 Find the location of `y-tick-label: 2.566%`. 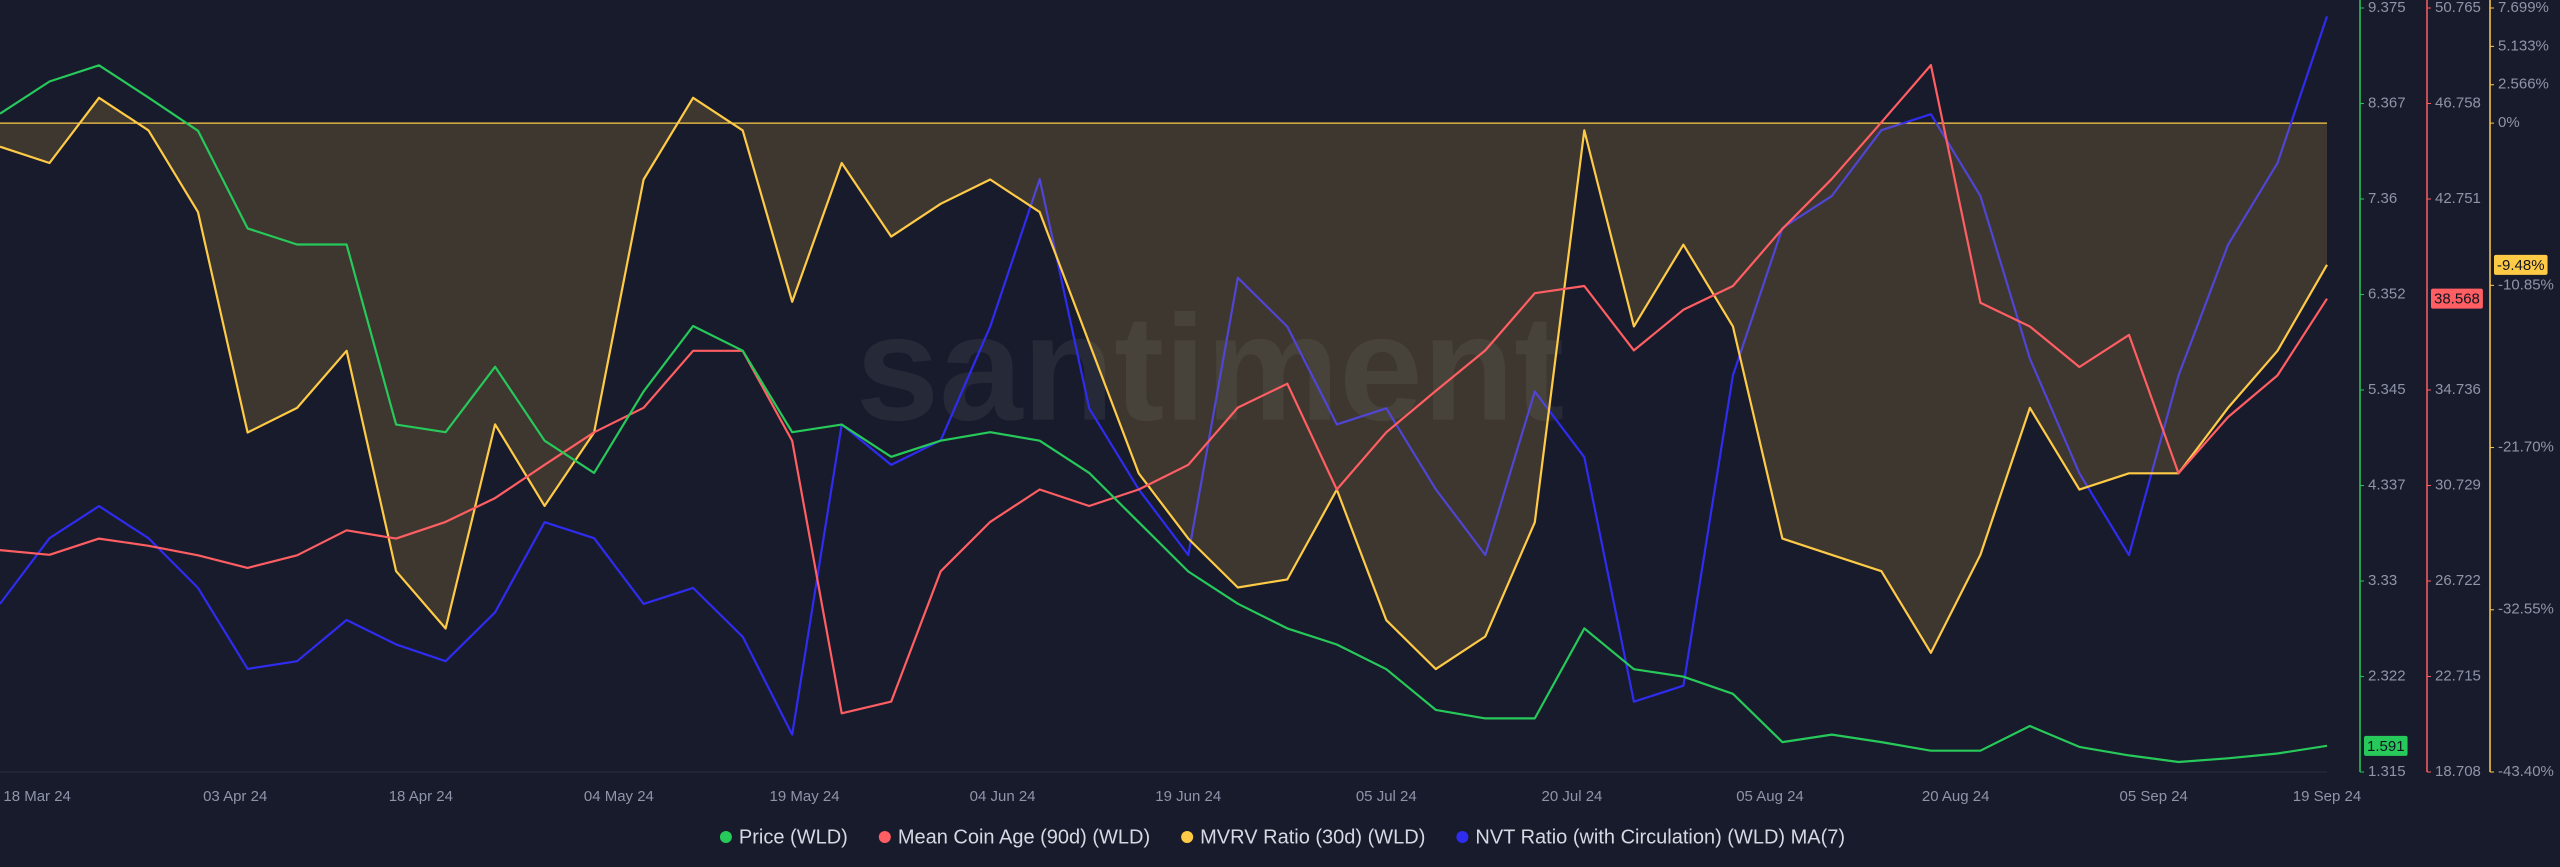

y-tick-label: 2.566% is located at coordinates (2523, 84).